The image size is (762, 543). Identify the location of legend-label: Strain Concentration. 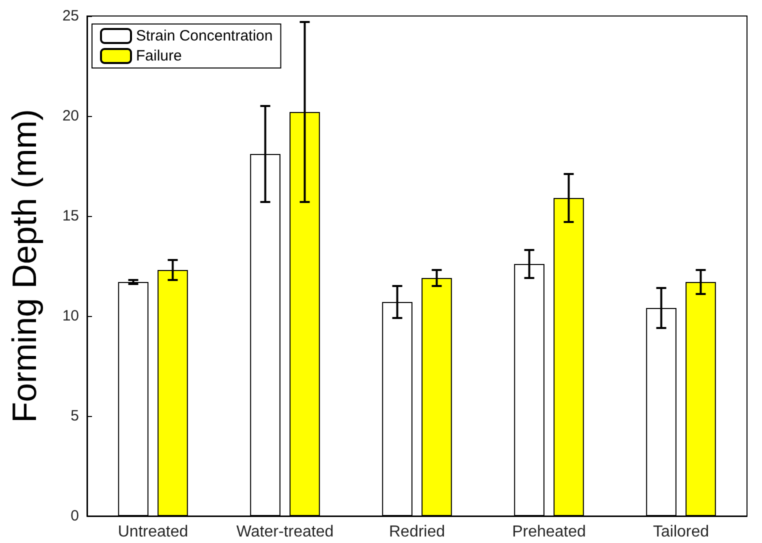
(204, 36).